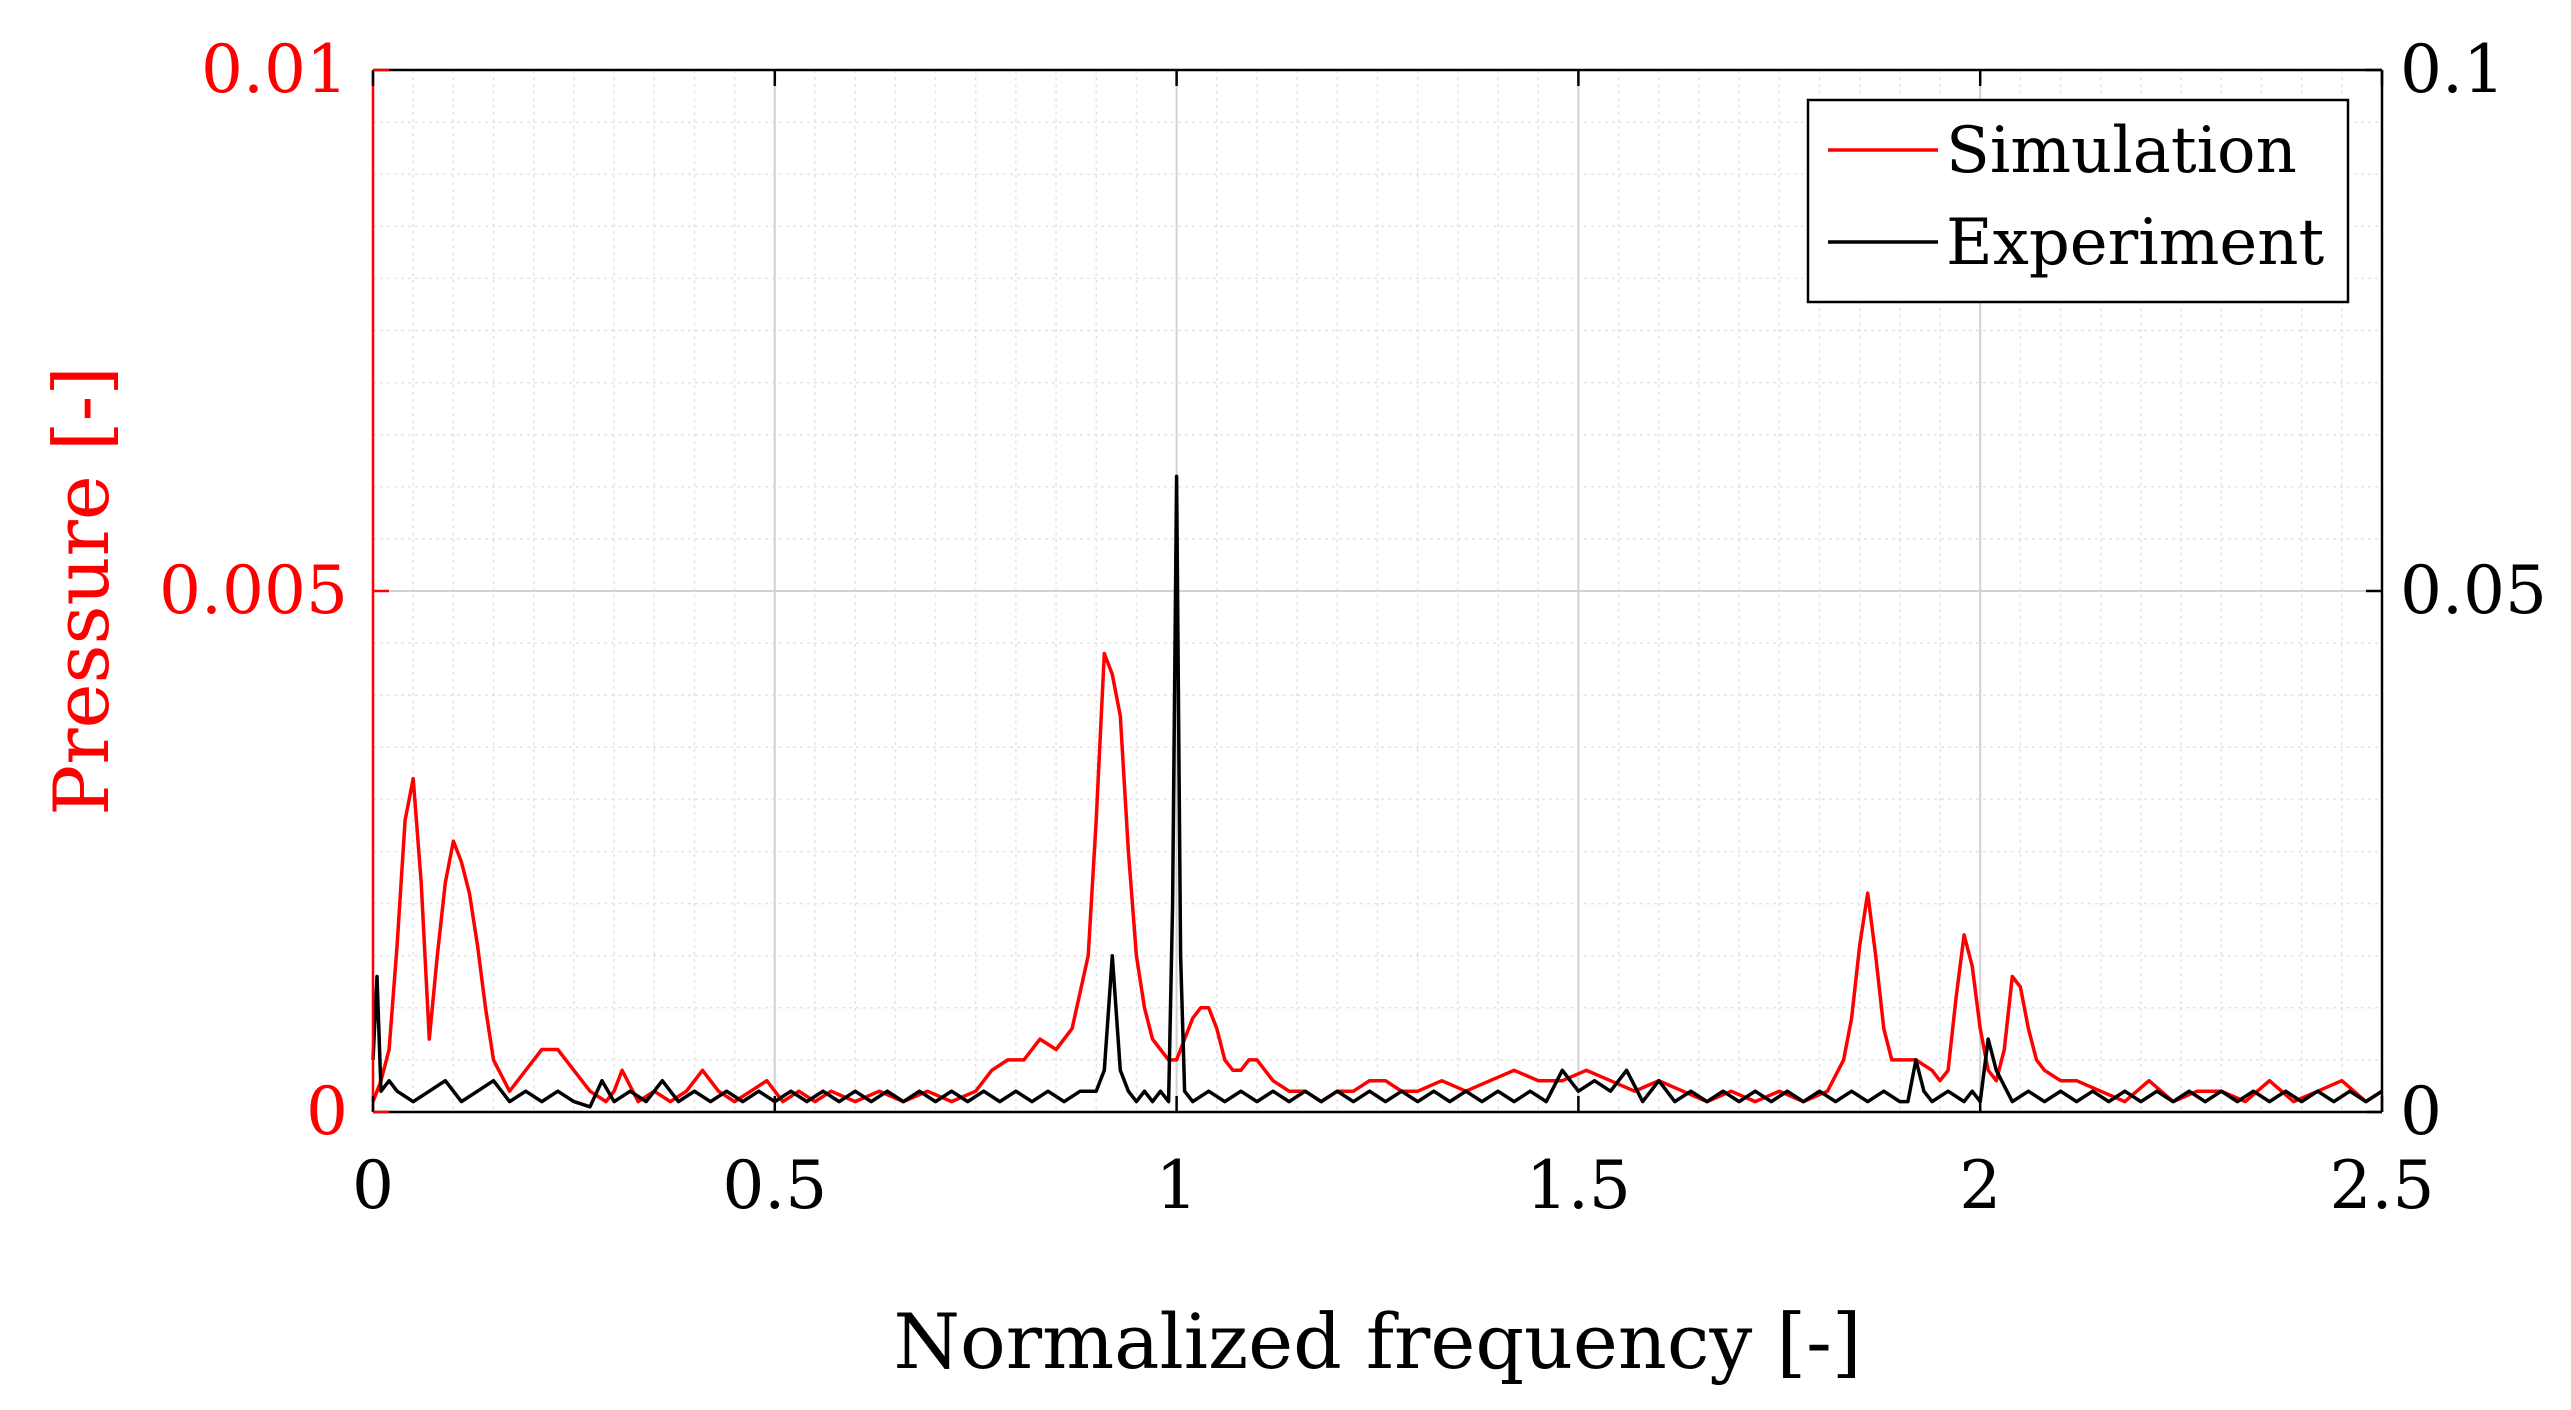 Image resolution: width=2571 pixels, height=1410 pixels. What do you see at coordinates (81, 591) in the screenshot?
I see `left-y-axis-label: Pressure [-]` at bounding box center [81, 591].